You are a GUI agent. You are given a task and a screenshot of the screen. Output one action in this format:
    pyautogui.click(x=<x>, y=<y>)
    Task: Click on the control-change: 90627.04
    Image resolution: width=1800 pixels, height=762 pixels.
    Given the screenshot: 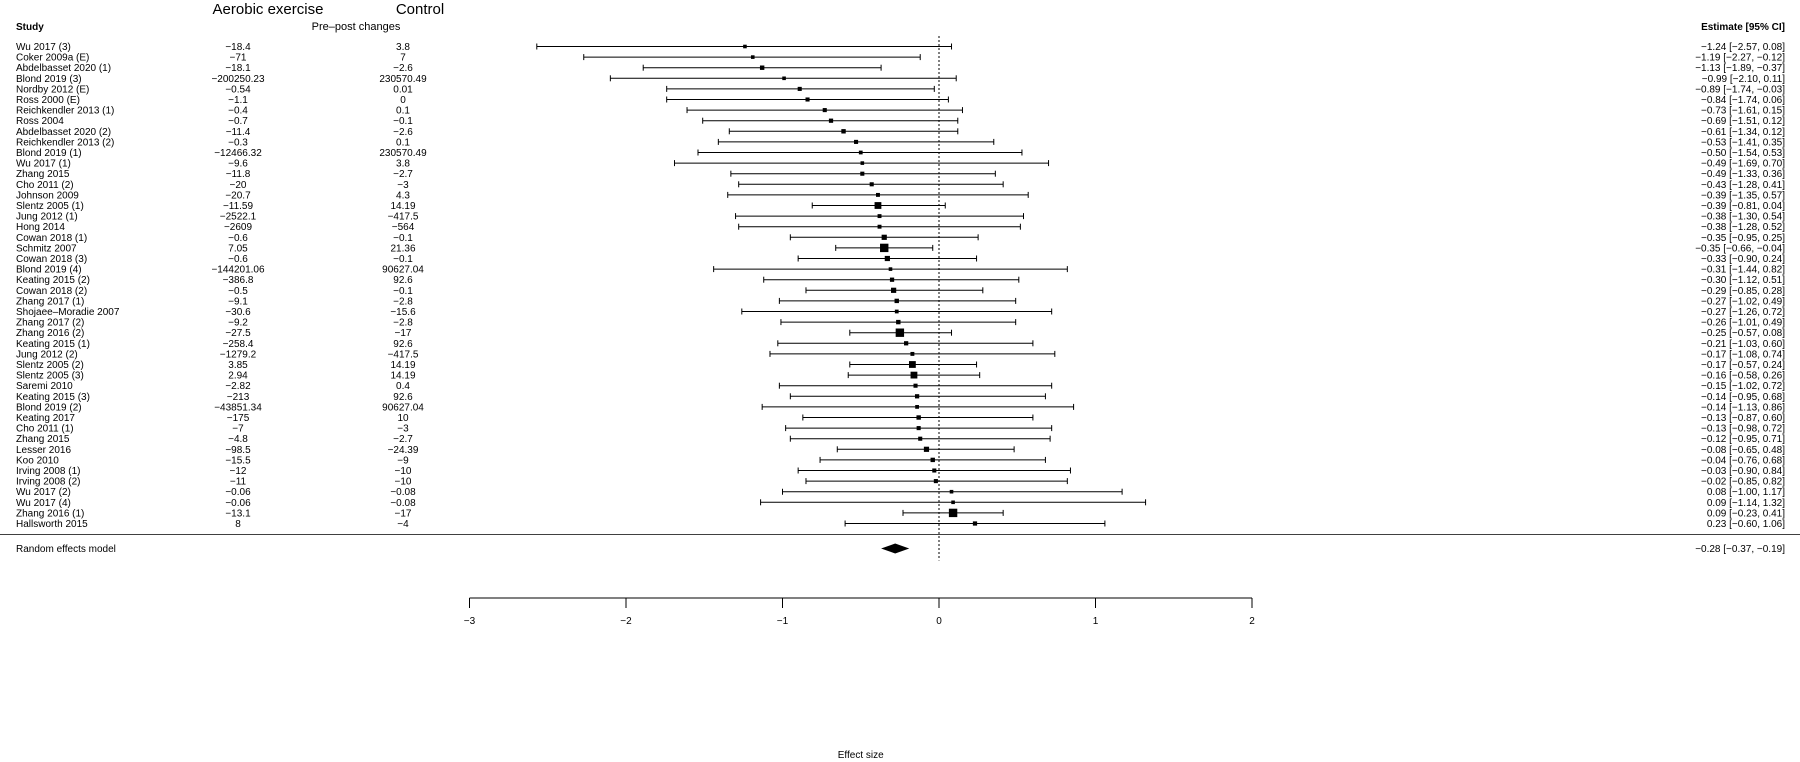 What is the action you would take?
    pyautogui.click(x=403, y=407)
    